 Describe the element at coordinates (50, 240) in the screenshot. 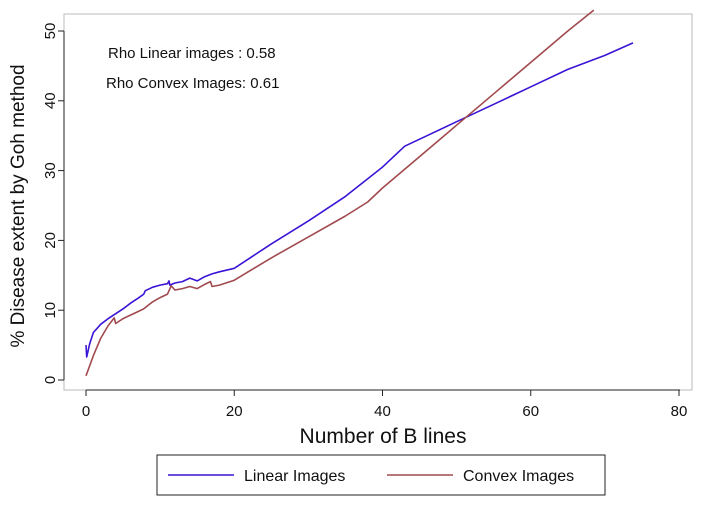

I see `y-tick-label: 20` at that location.